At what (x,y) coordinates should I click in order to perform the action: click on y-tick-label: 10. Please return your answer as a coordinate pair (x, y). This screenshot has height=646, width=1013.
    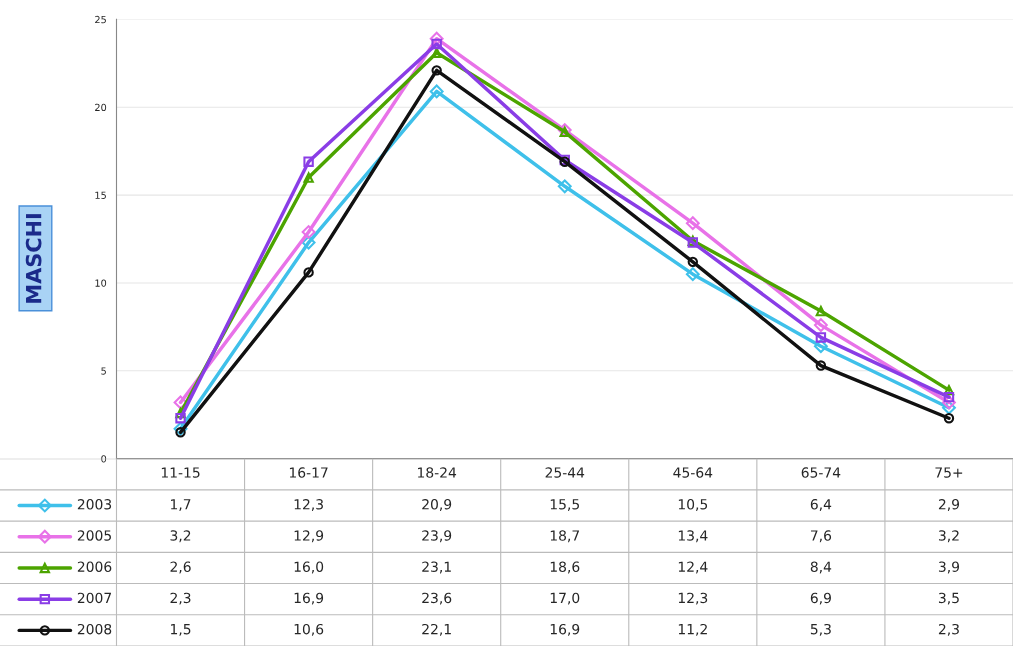
    Looking at the image, I should click on (101, 283).